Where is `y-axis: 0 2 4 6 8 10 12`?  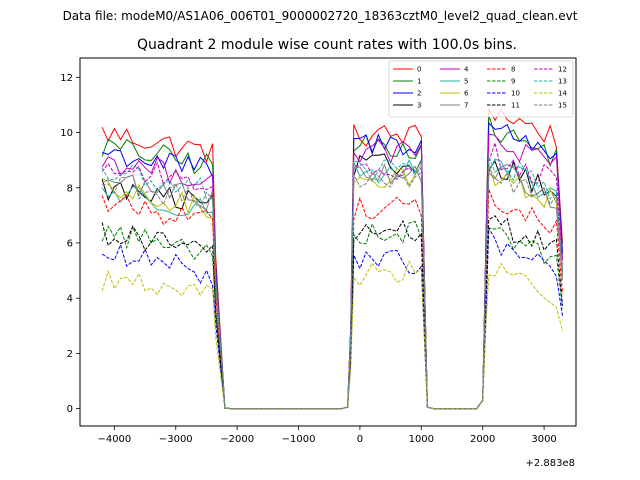 y-axis: 0 2 4 6 8 10 12 is located at coordinates (70, 244).